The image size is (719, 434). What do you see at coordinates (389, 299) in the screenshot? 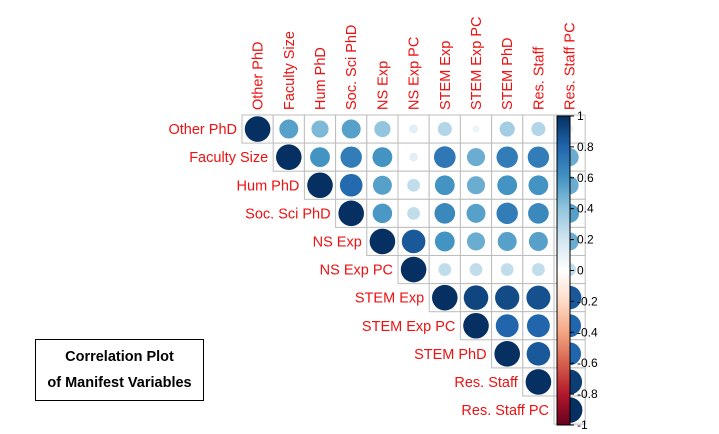
I see `row-label: STEM Exp` at bounding box center [389, 299].